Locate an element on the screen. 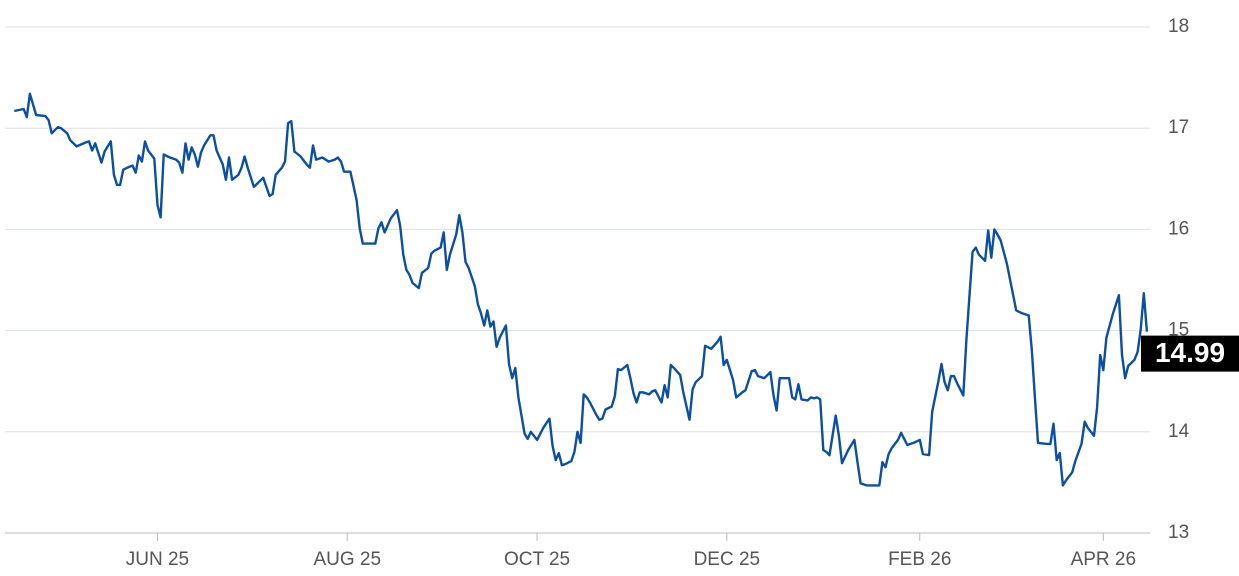  y-tick-label: 18 is located at coordinates (1178, 26).